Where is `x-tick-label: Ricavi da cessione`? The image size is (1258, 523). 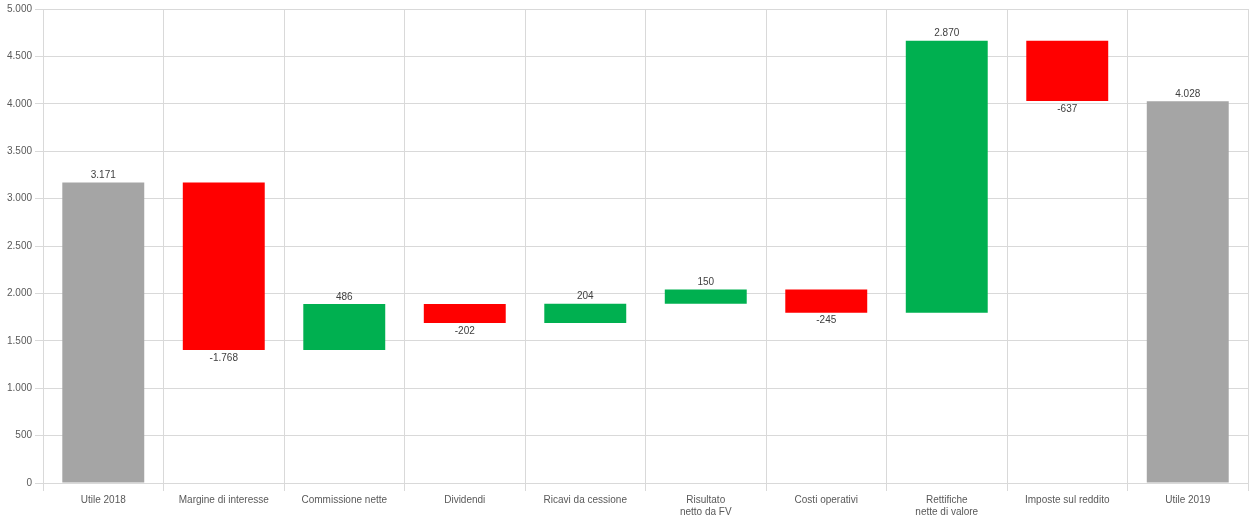
x-tick-label: Ricavi da cessione is located at coordinates (585, 499).